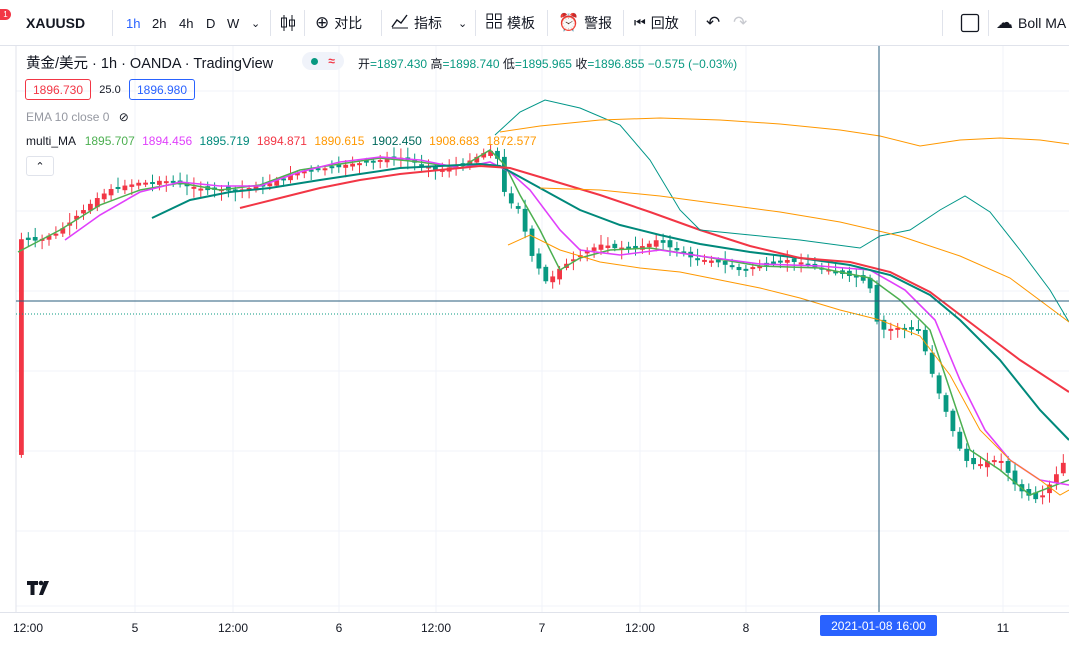  Describe the element at coordinates (159, 23) in the screenshot. I see `interval-2h: 2h` at that location.